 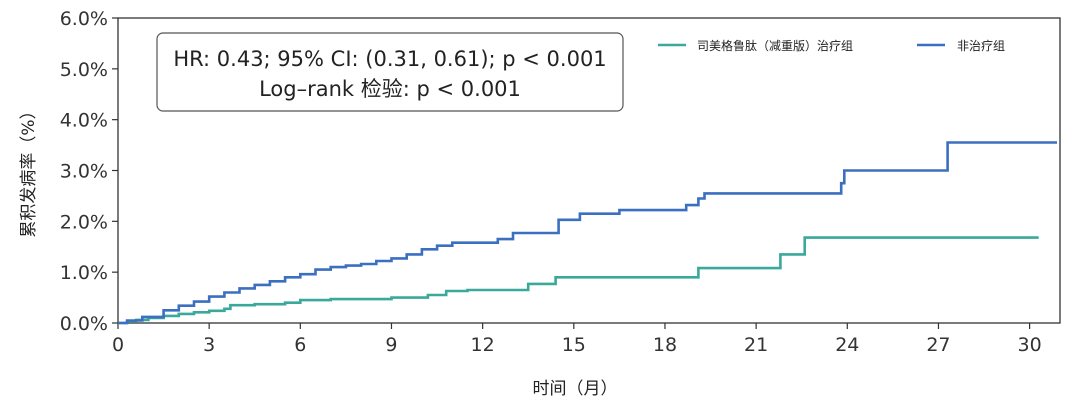 What do you see at coordinates (483, 345) in the screenshot?
I see `x-tick-label: 12` at bounding box center [483, 345].